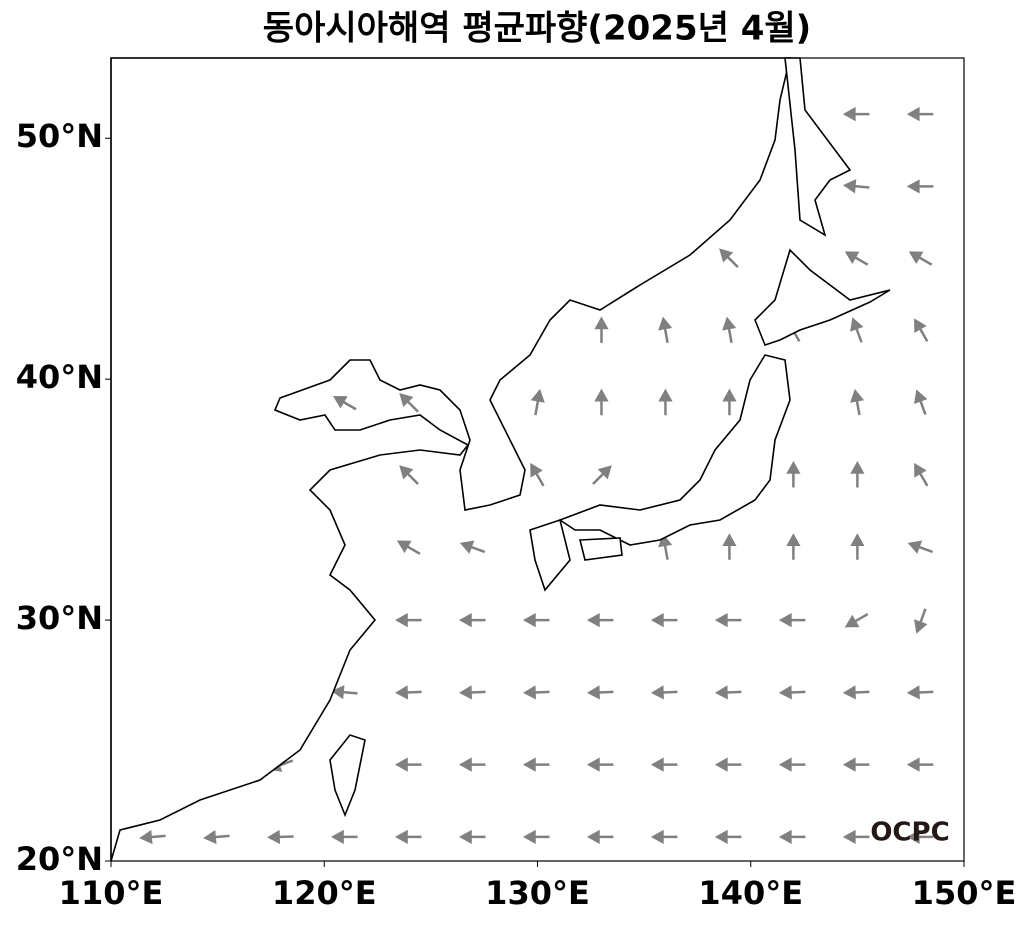  Describe the element at coordinates (59, 618) in the screenshot. I see `y-tick-label: 30°N` at that location.